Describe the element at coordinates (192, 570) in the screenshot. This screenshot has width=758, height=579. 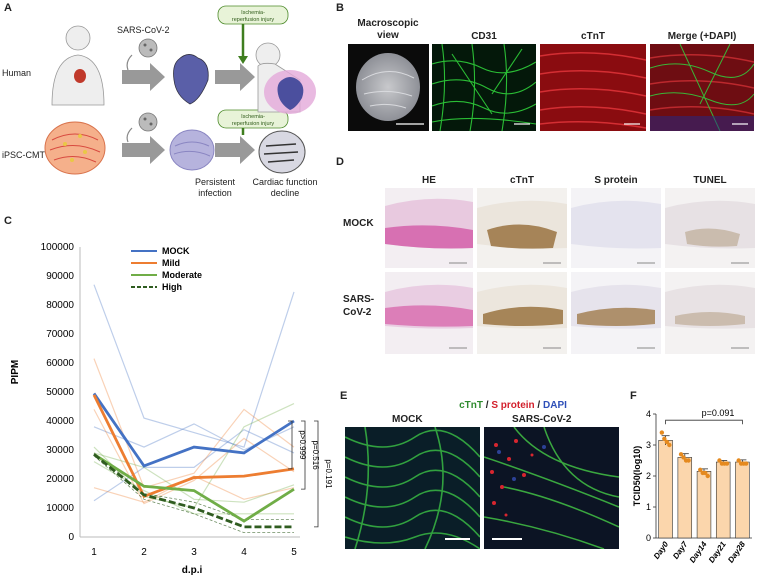
I see `c-x-axis-label: d.p.i` at that location.